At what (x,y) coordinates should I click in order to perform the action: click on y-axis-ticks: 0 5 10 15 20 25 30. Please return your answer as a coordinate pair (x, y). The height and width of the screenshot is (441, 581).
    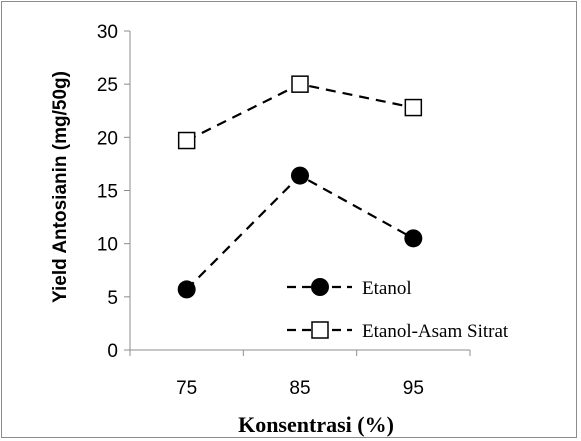
    Looking at the image, I should click on (113, 192).